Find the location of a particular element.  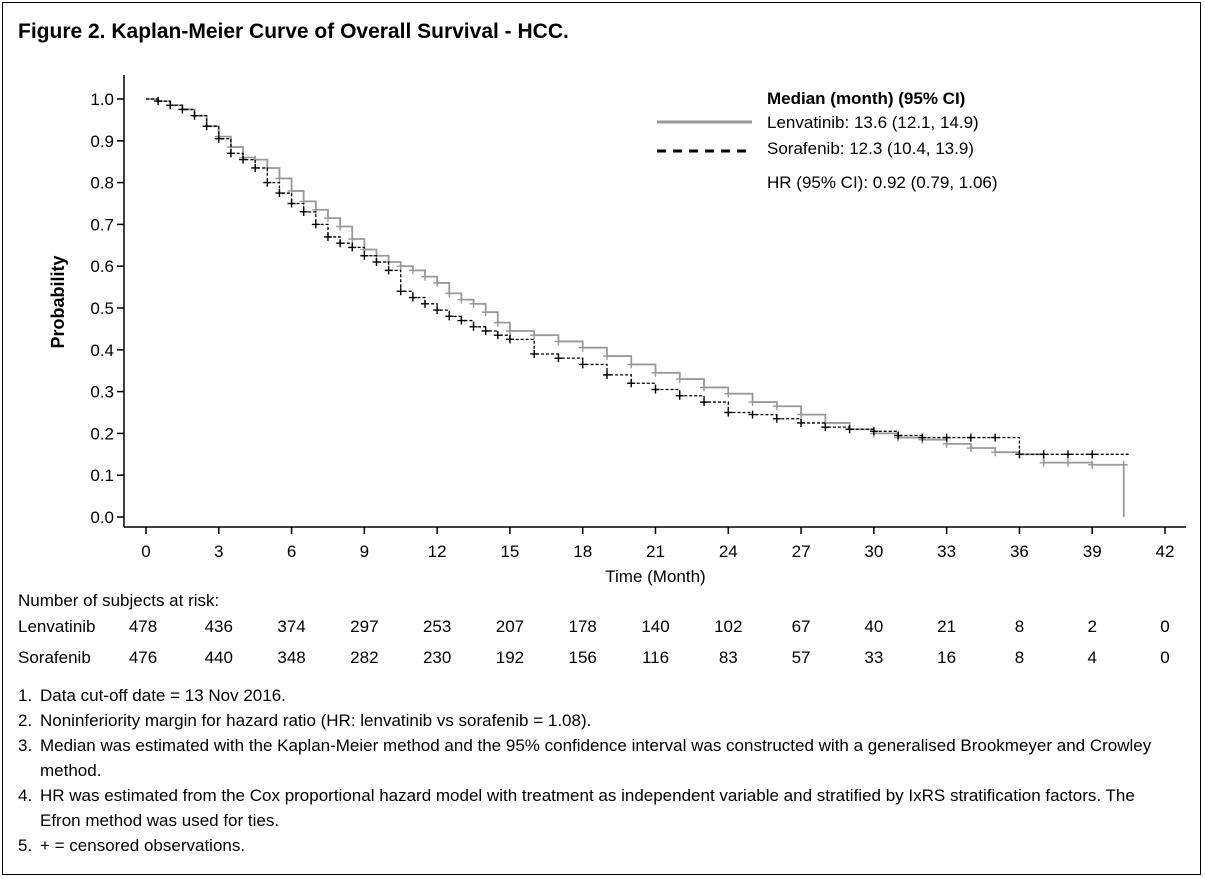

x-tick-label: 39 is located at coordinates (1092, 551).